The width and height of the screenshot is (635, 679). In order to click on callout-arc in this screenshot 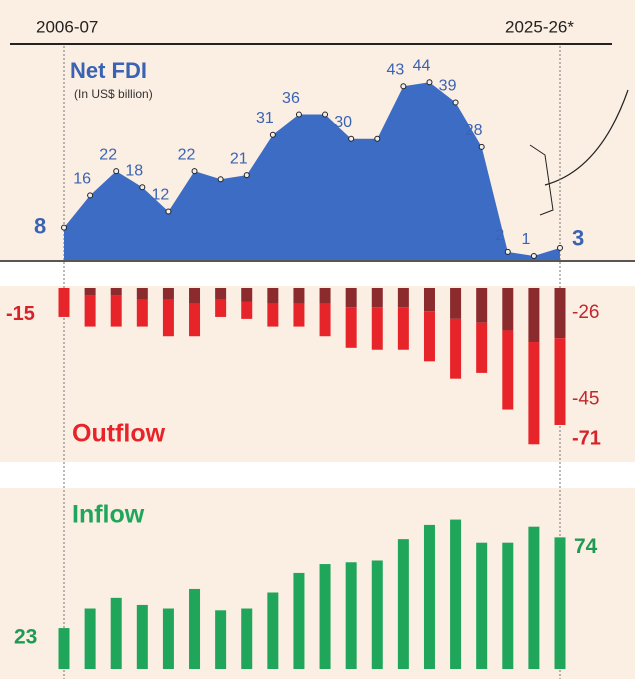, I will do `click(586, 137)`.